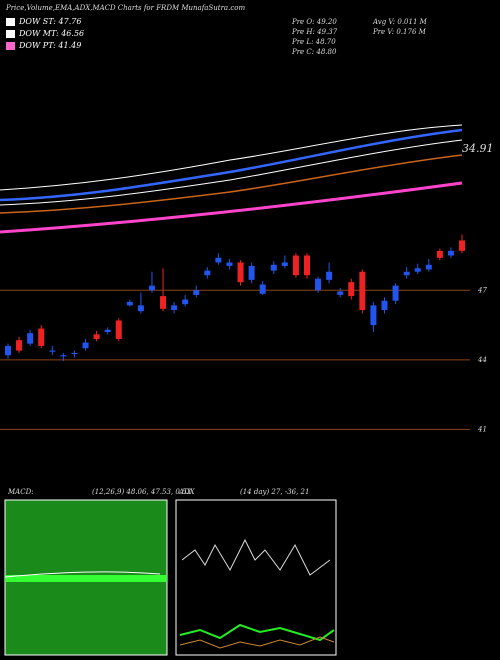  I want to click on info-text: Pre H: 49.37, so click(314, 32).